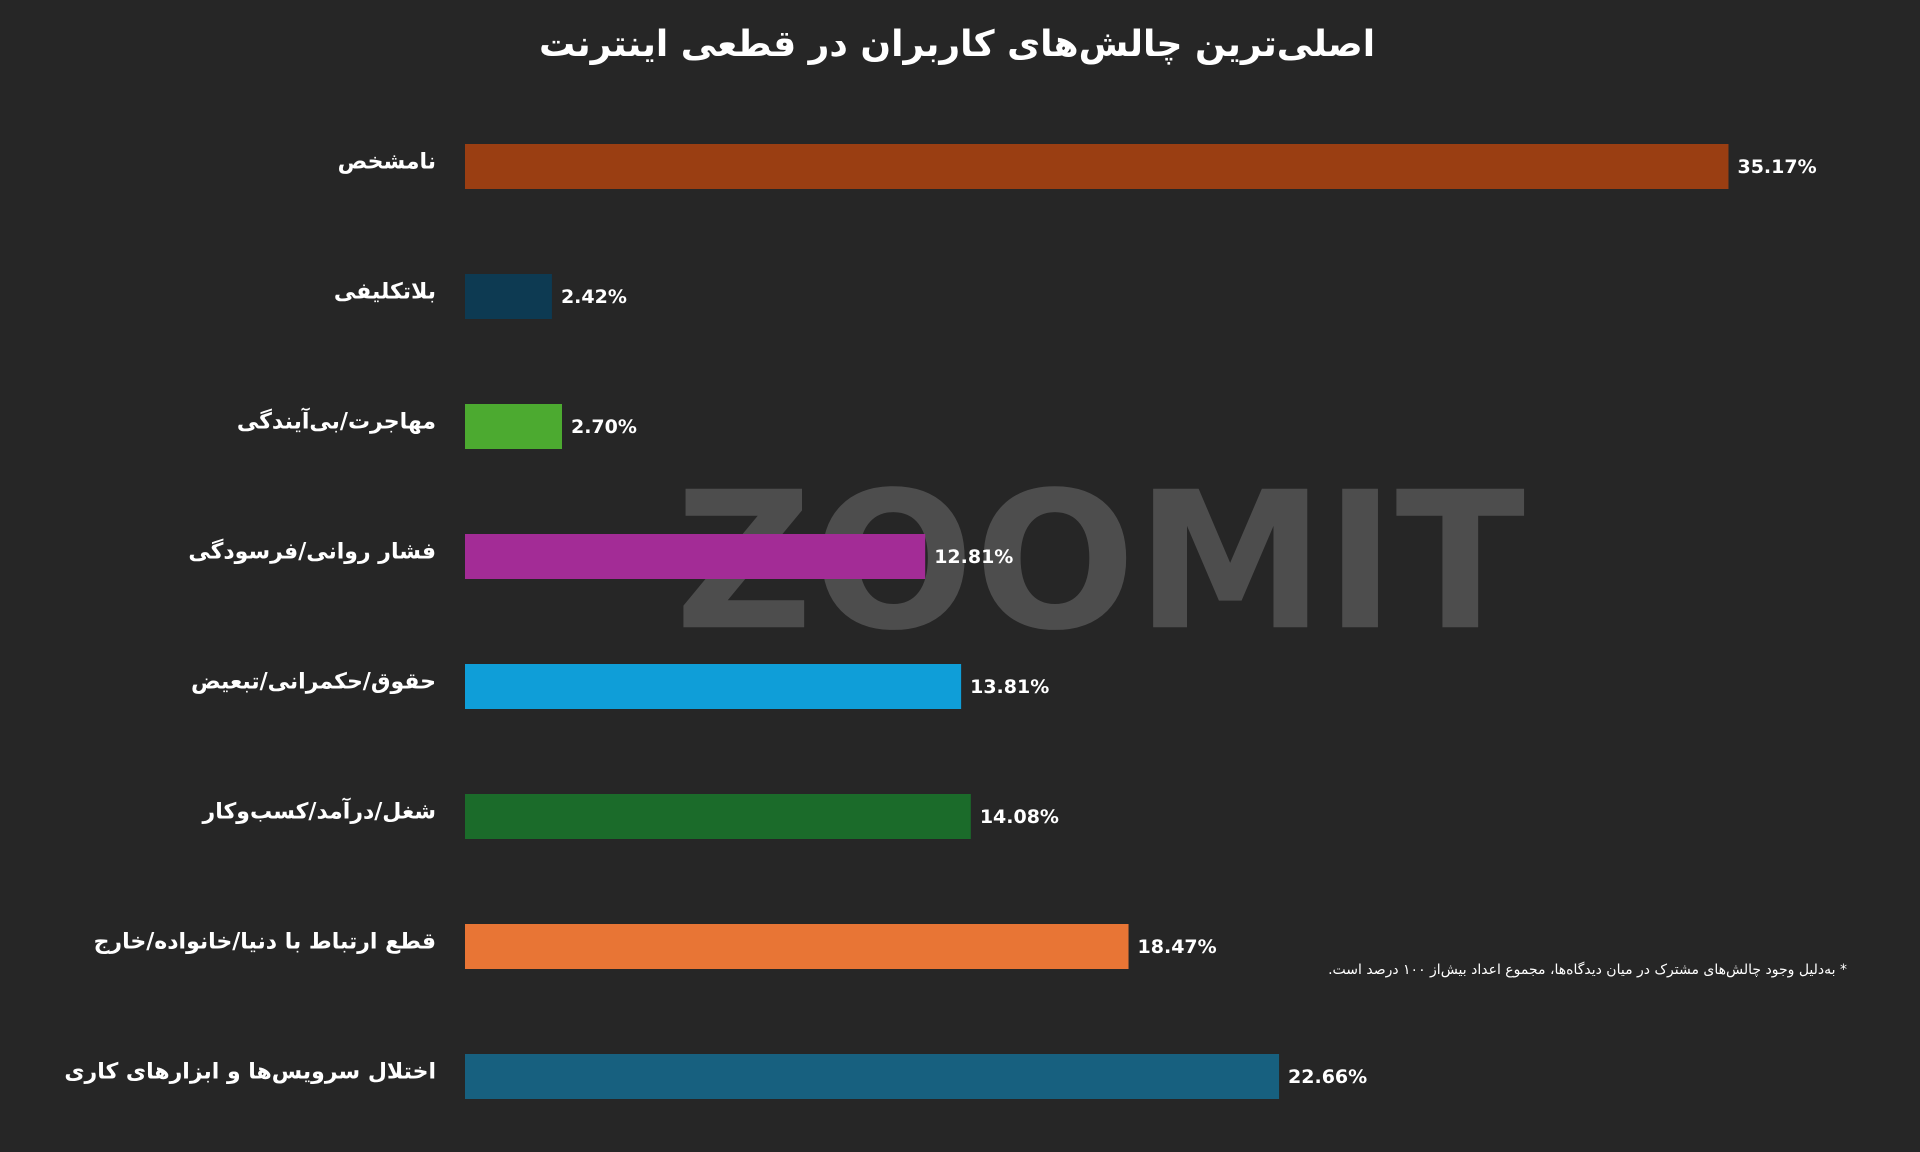 This screenshot has height=1152, width=1920. I want to click on category-label: شغل/درآمد/کسب‌وکار, so click(319, 811).